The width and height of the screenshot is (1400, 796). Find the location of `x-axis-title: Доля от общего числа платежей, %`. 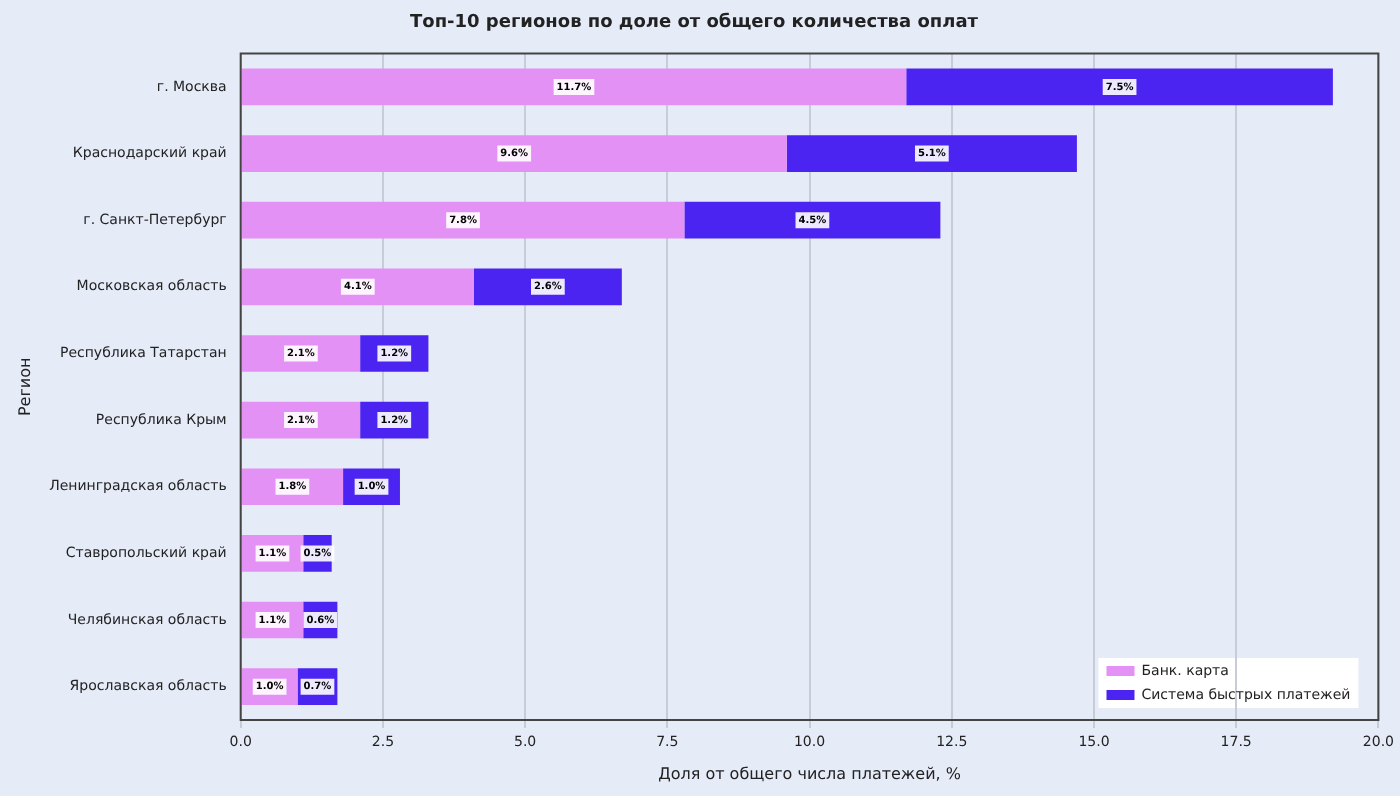

x-axis-title: Доля от общего числа платежей, % is located at coordinates (810, 773).